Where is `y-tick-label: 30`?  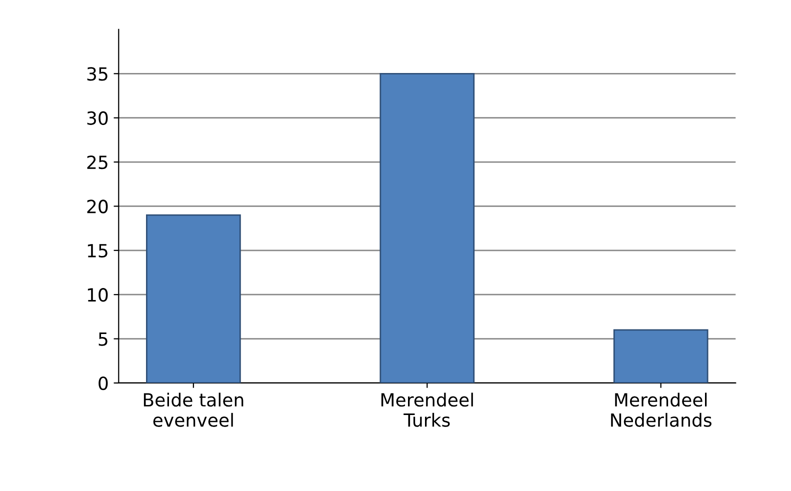 y-tick-label: 30 is located at coordinates (97, 118).